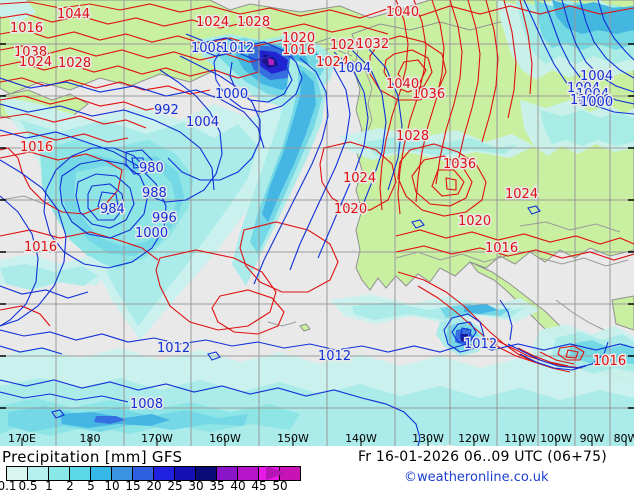 This screenshot has width=634, height=493. I want to click on isobar-label: 1000, so click(594, 100).